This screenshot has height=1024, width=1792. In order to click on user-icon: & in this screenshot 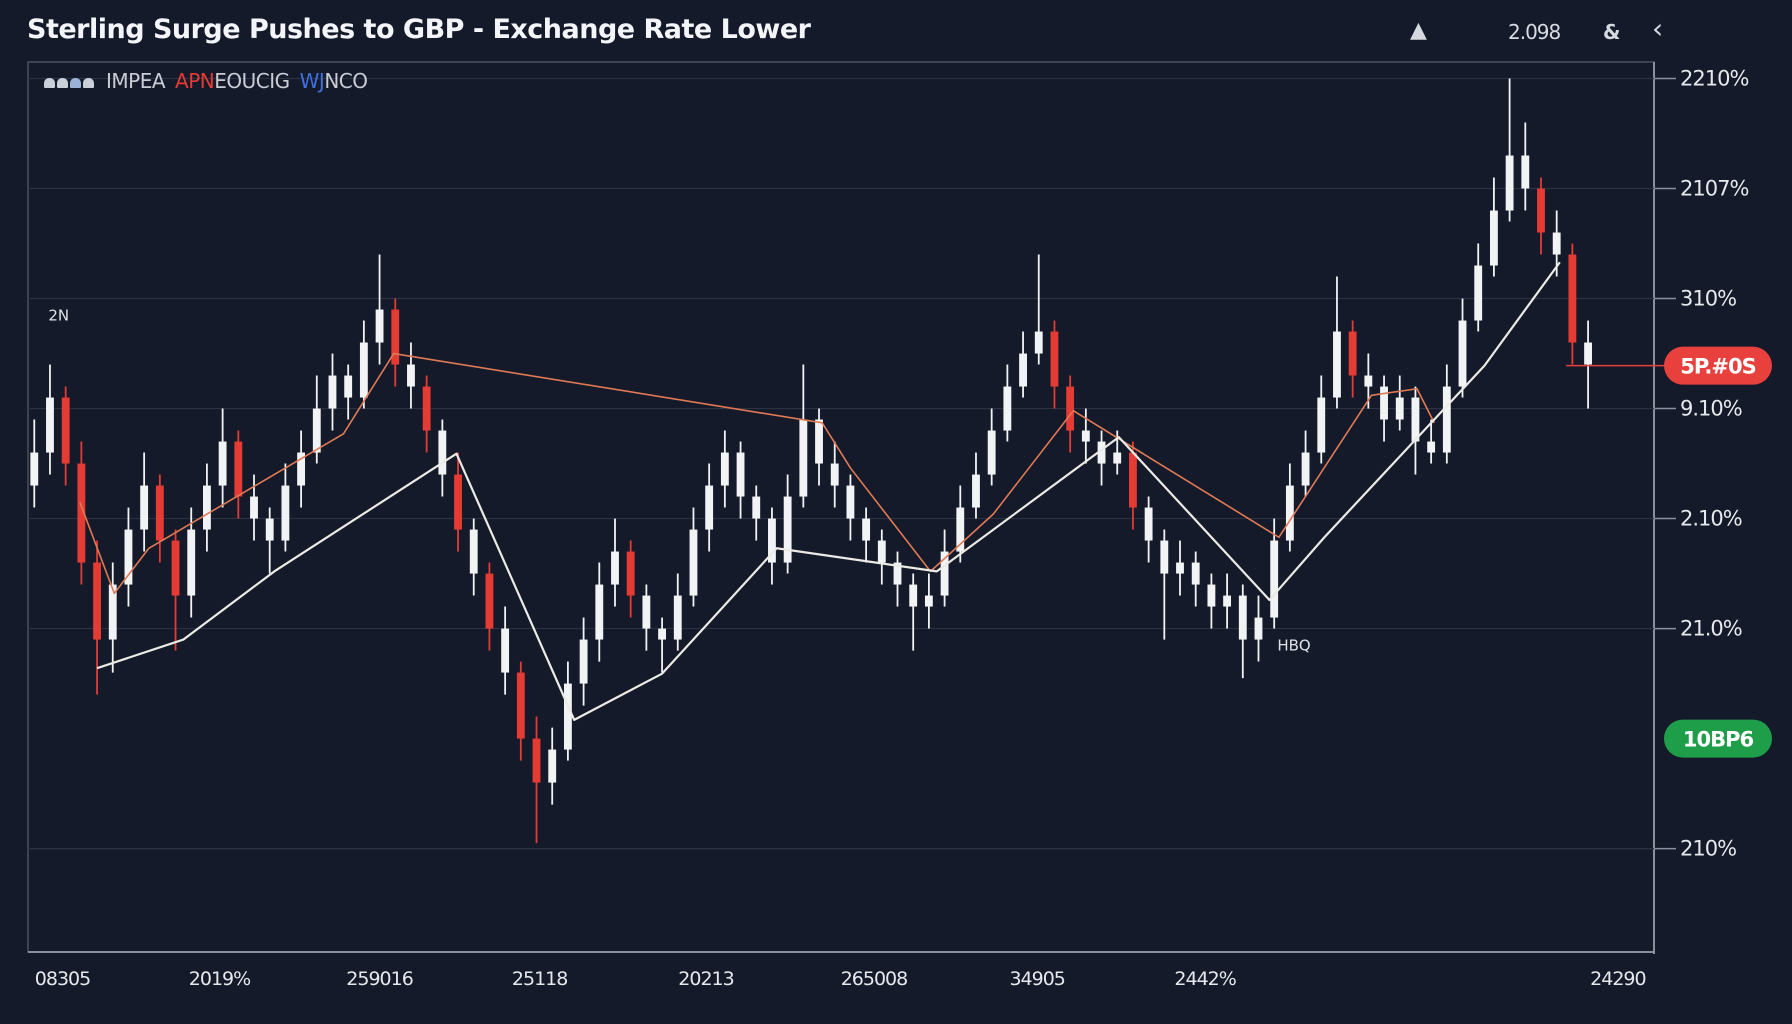, I will do `click(1612, 32)`.